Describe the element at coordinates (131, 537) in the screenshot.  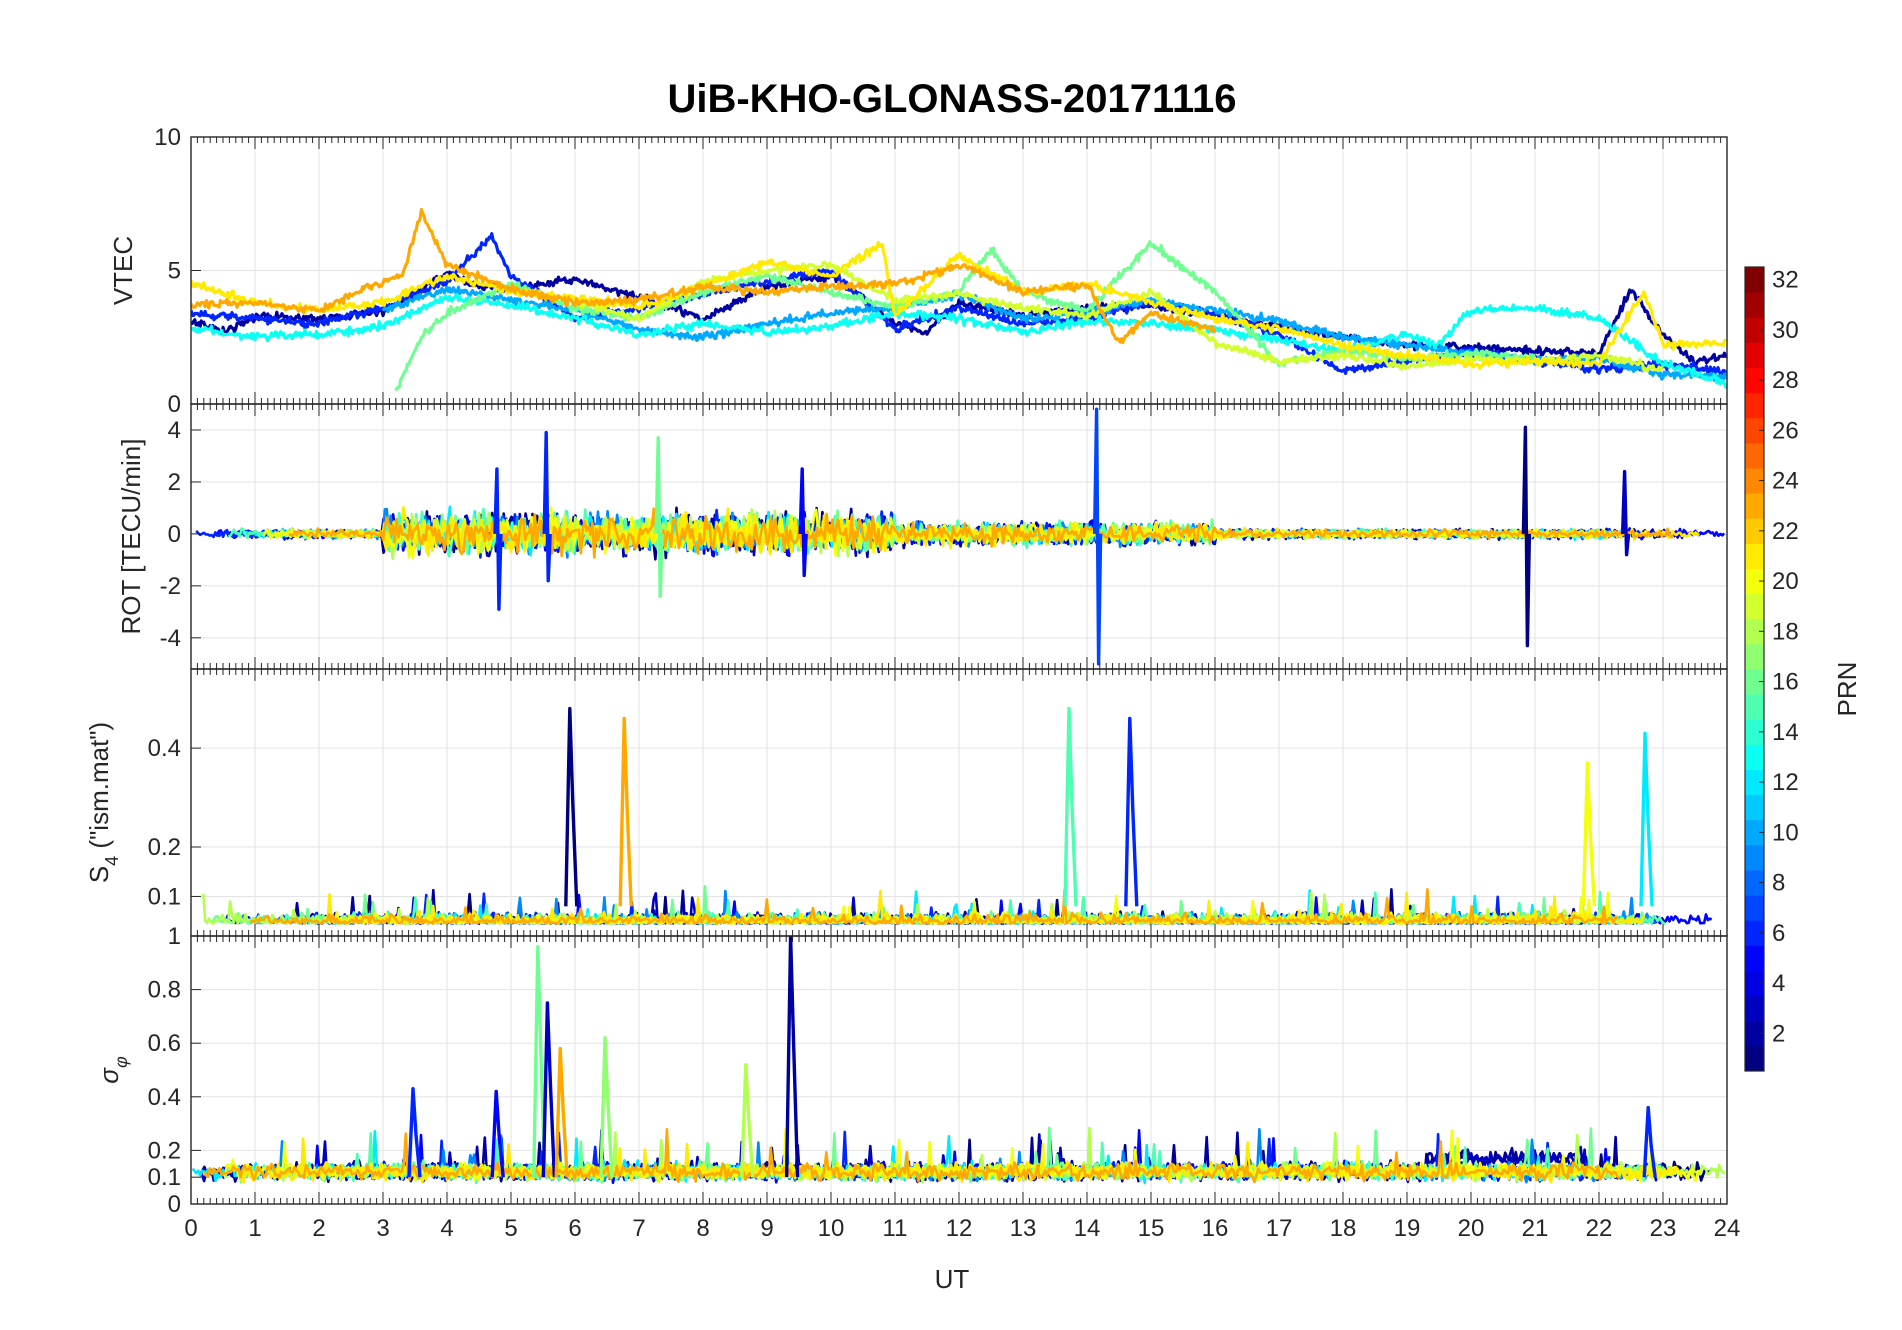
I see `panel-rot-y-label: ROT [TECU/min]` at that location.